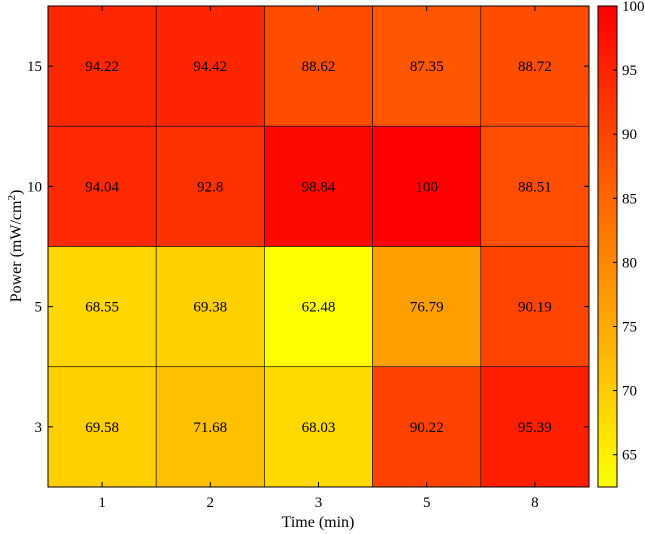 This screenshot has height=534, width=645. I want to click on cell-value-label: 69.38, so click(210, 308).